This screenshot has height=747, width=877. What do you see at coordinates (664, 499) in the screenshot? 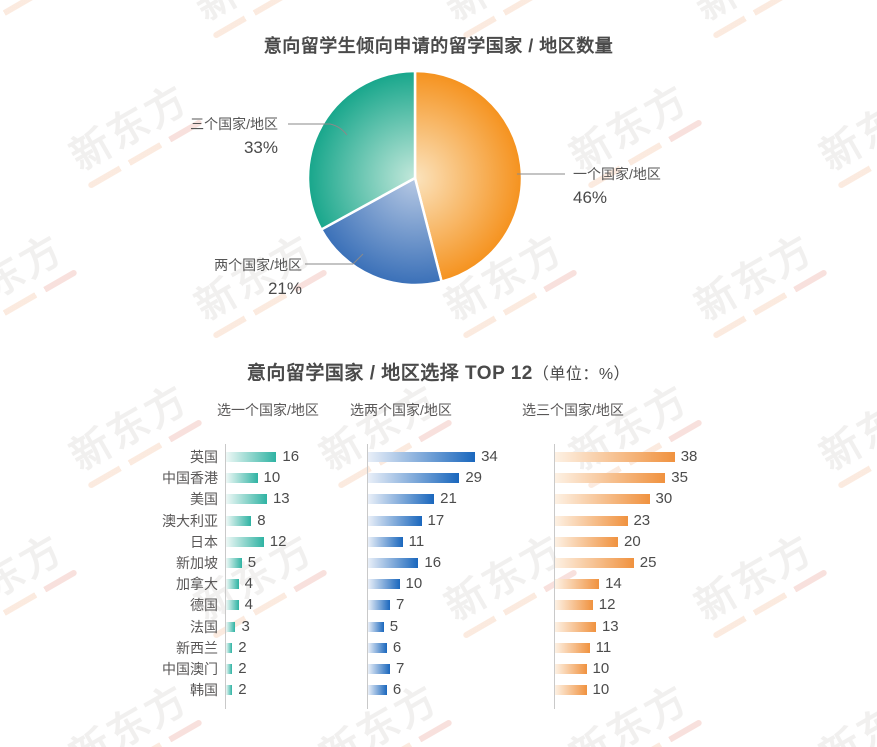
I see `bar-value: 30` at bounding box center [664, 499].